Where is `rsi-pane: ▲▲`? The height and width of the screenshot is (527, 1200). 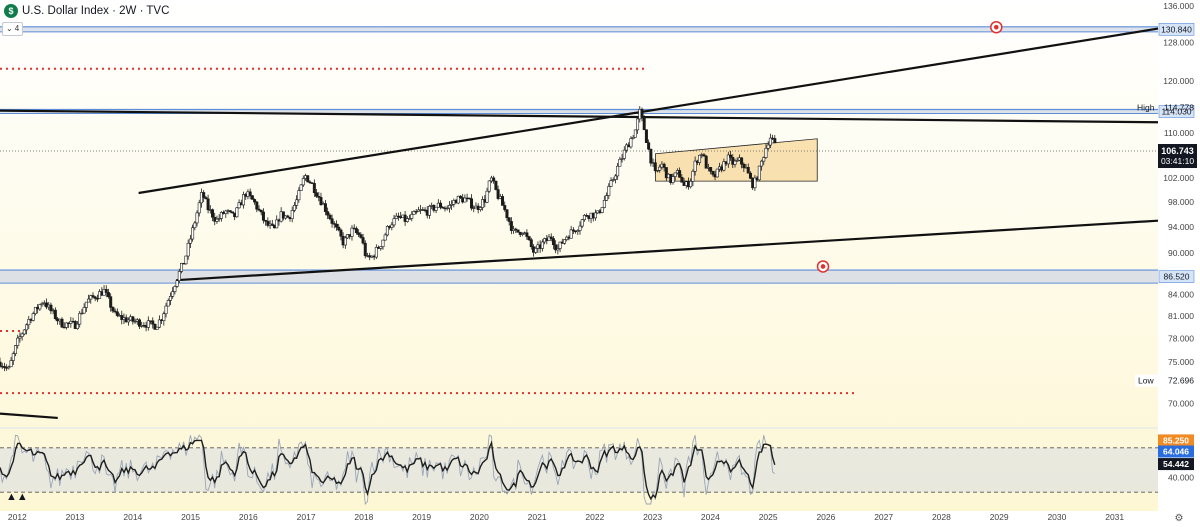
rsi-pane: ▲▲ is located at coordinates (579, 470).